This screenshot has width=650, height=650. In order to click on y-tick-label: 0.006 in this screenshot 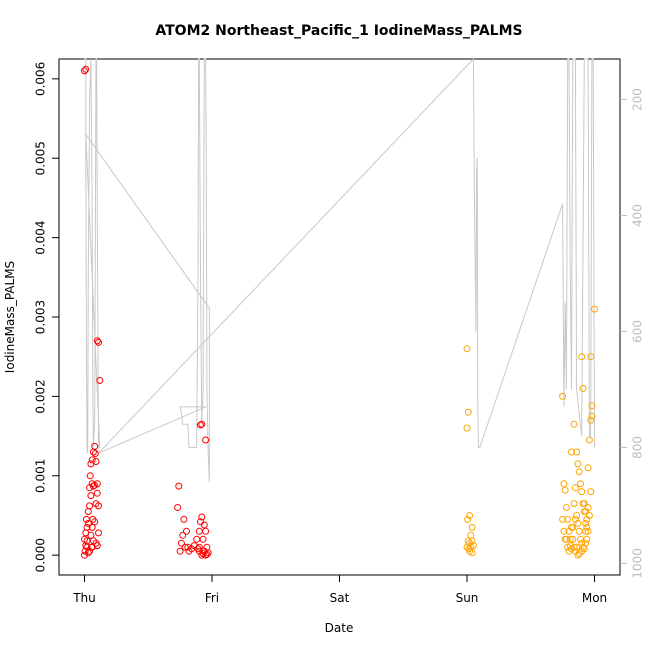, I will do `click(41, 79)`.